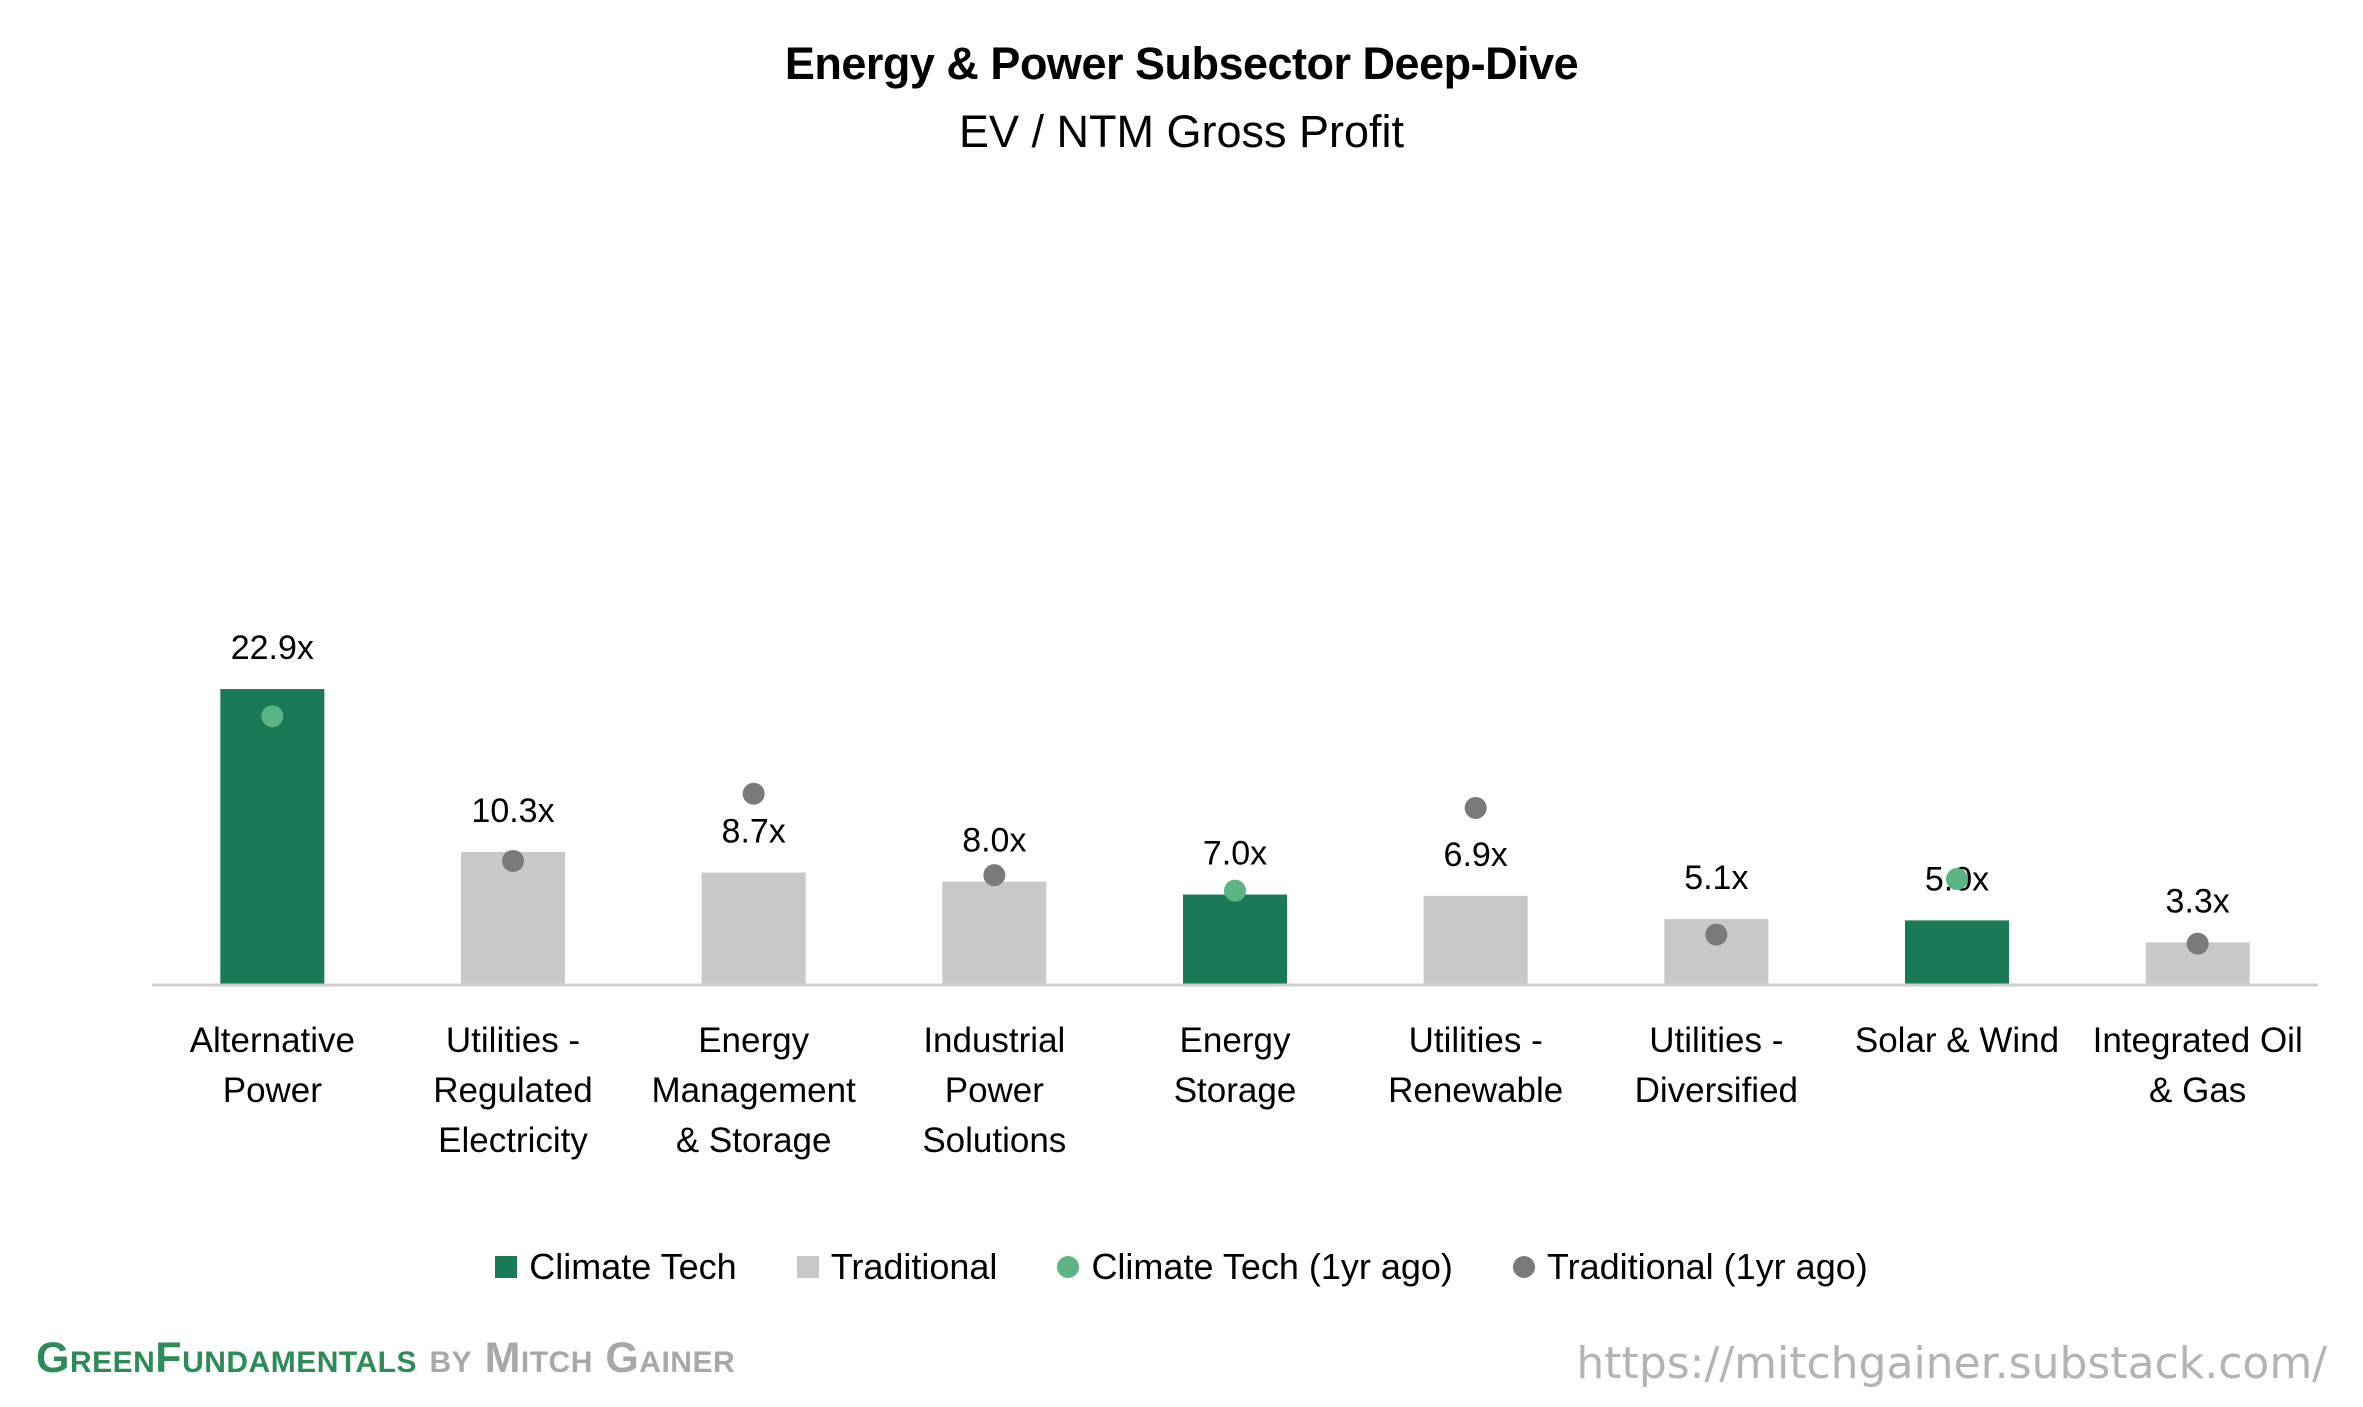 The height and width of the screenshot is (1407, 2363). Describe the element at coordinates (2198, 1040) in the screenshot. I see `x-tick-label-8-0: Integrated Oil` at that location.